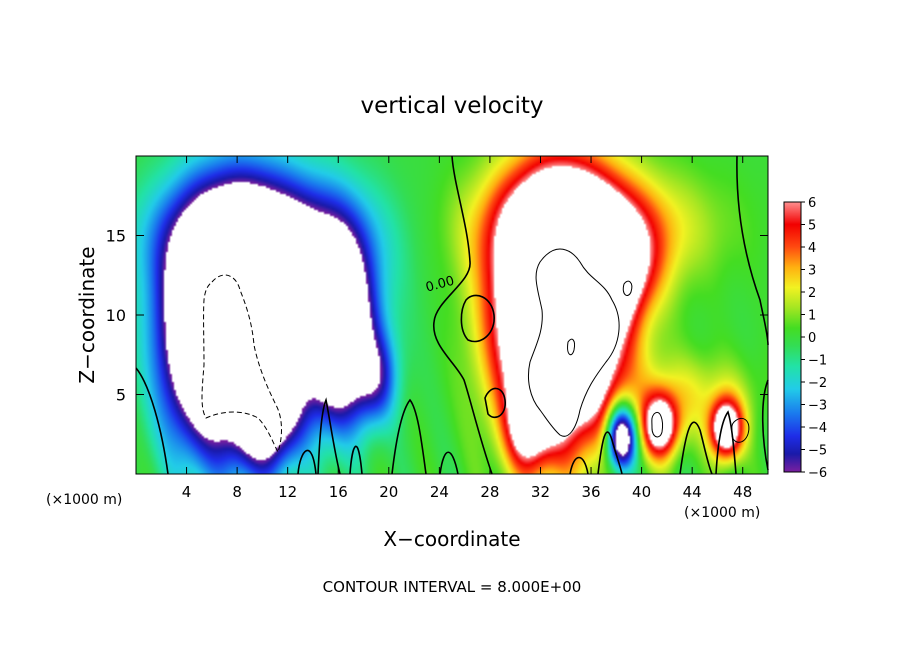 Image resolution: width=904 pixels, height=654 pixels. I want to click on zero-contour-center, so click(463, 315).